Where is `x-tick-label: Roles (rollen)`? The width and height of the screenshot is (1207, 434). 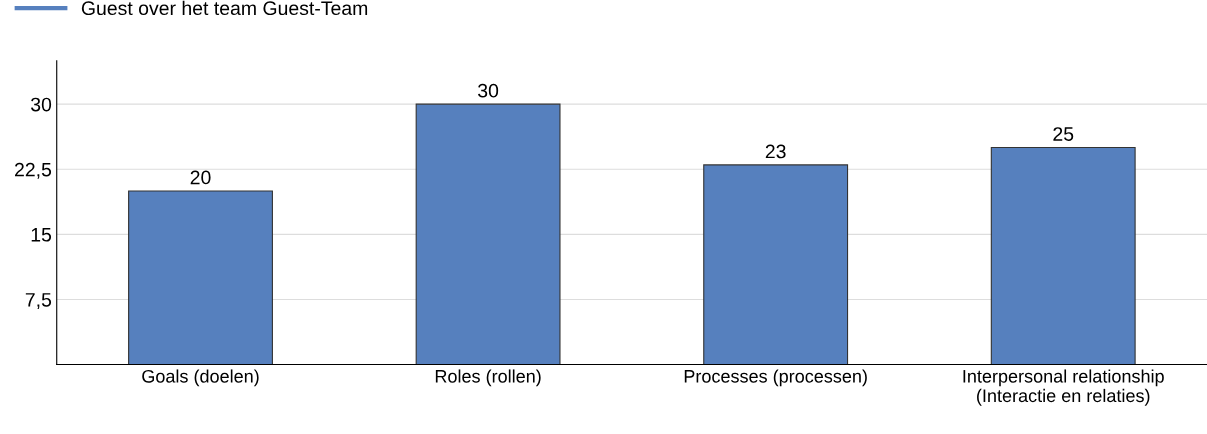
x-tick-label: Roles (rollen) is located at coordinates (488, 378).